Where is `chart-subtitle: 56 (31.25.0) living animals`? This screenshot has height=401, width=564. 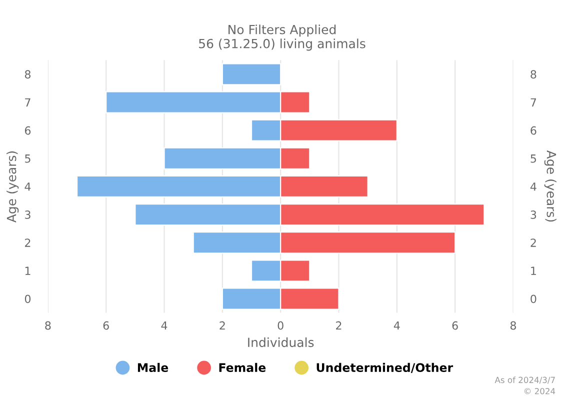 chart-subtitle: 56 (31.25.0) living animals is located at coordinates (282, 44).